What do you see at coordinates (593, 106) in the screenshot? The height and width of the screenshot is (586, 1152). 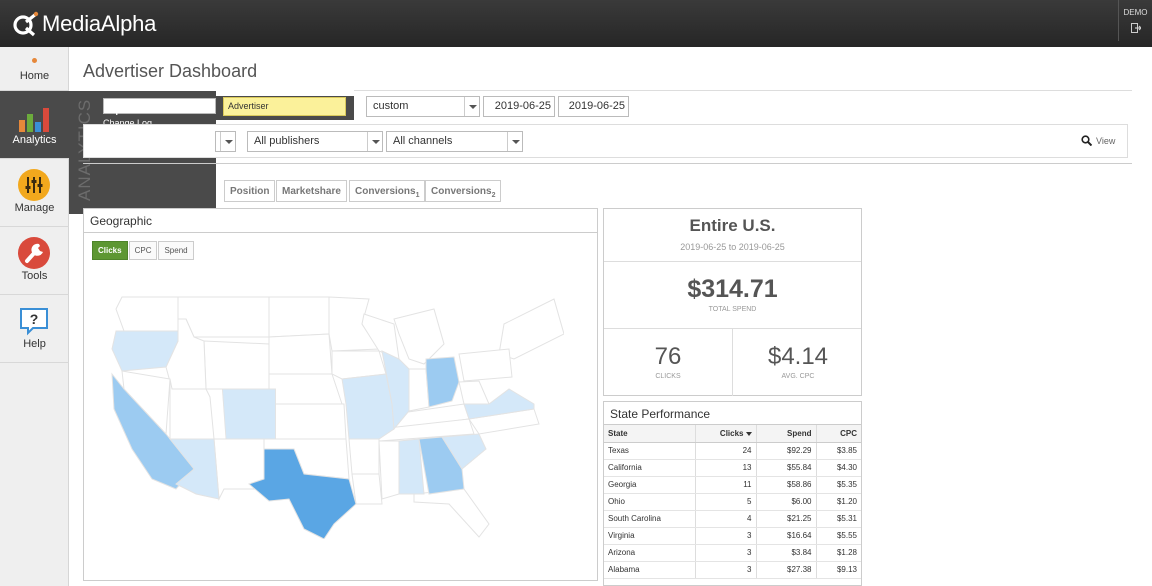 I see `end-date-input: 2019-06-25` at bounding box center [593, 106].